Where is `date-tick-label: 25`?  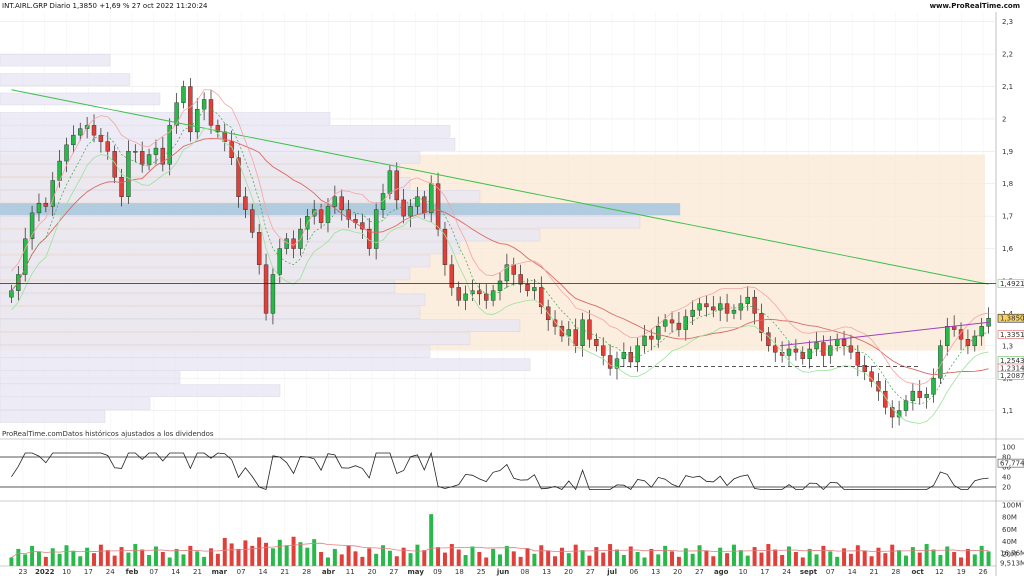
date-tick-label: 25 is located at coordinates (481, 572).